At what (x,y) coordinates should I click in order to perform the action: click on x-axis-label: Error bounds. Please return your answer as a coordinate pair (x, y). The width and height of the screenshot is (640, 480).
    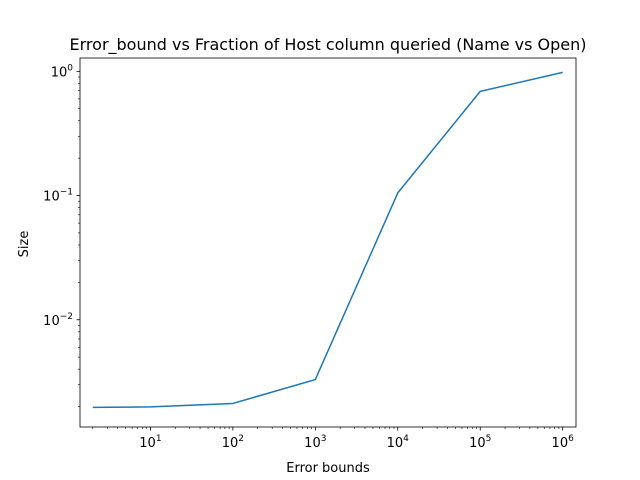
    Looking at the image, I should click on (328, 468).